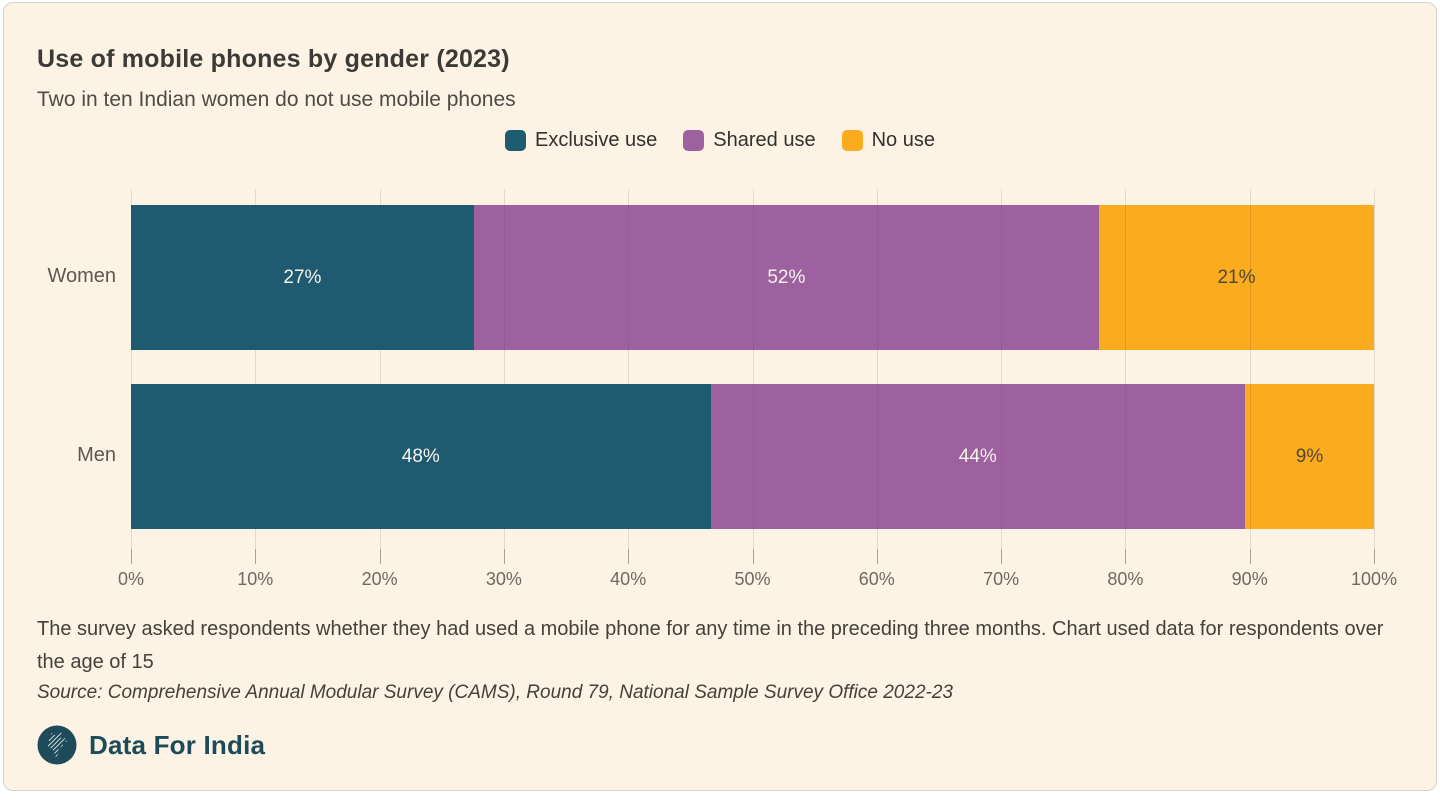 The height and width of the screenshot is (800, 1440). What do you see at coordinates (629, 556) in the screenshot?
I see `x-axis-tick-40%` at bounding box center [629, 556].